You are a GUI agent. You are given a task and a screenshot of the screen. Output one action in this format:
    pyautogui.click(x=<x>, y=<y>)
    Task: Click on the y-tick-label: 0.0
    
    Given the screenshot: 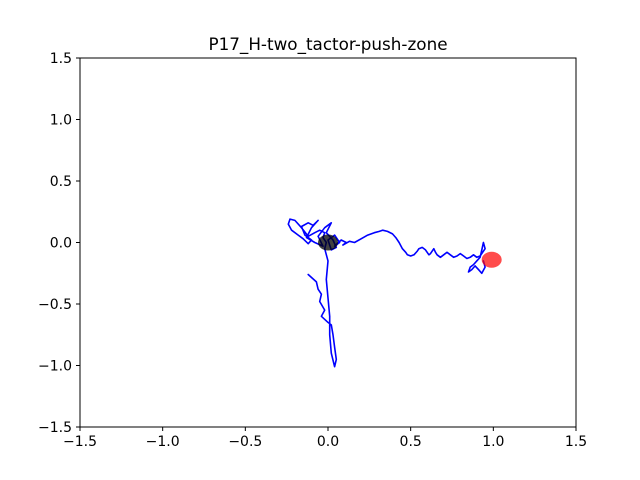 What is the action you would take?
    pyautogui.click(x=61, y=244)
    